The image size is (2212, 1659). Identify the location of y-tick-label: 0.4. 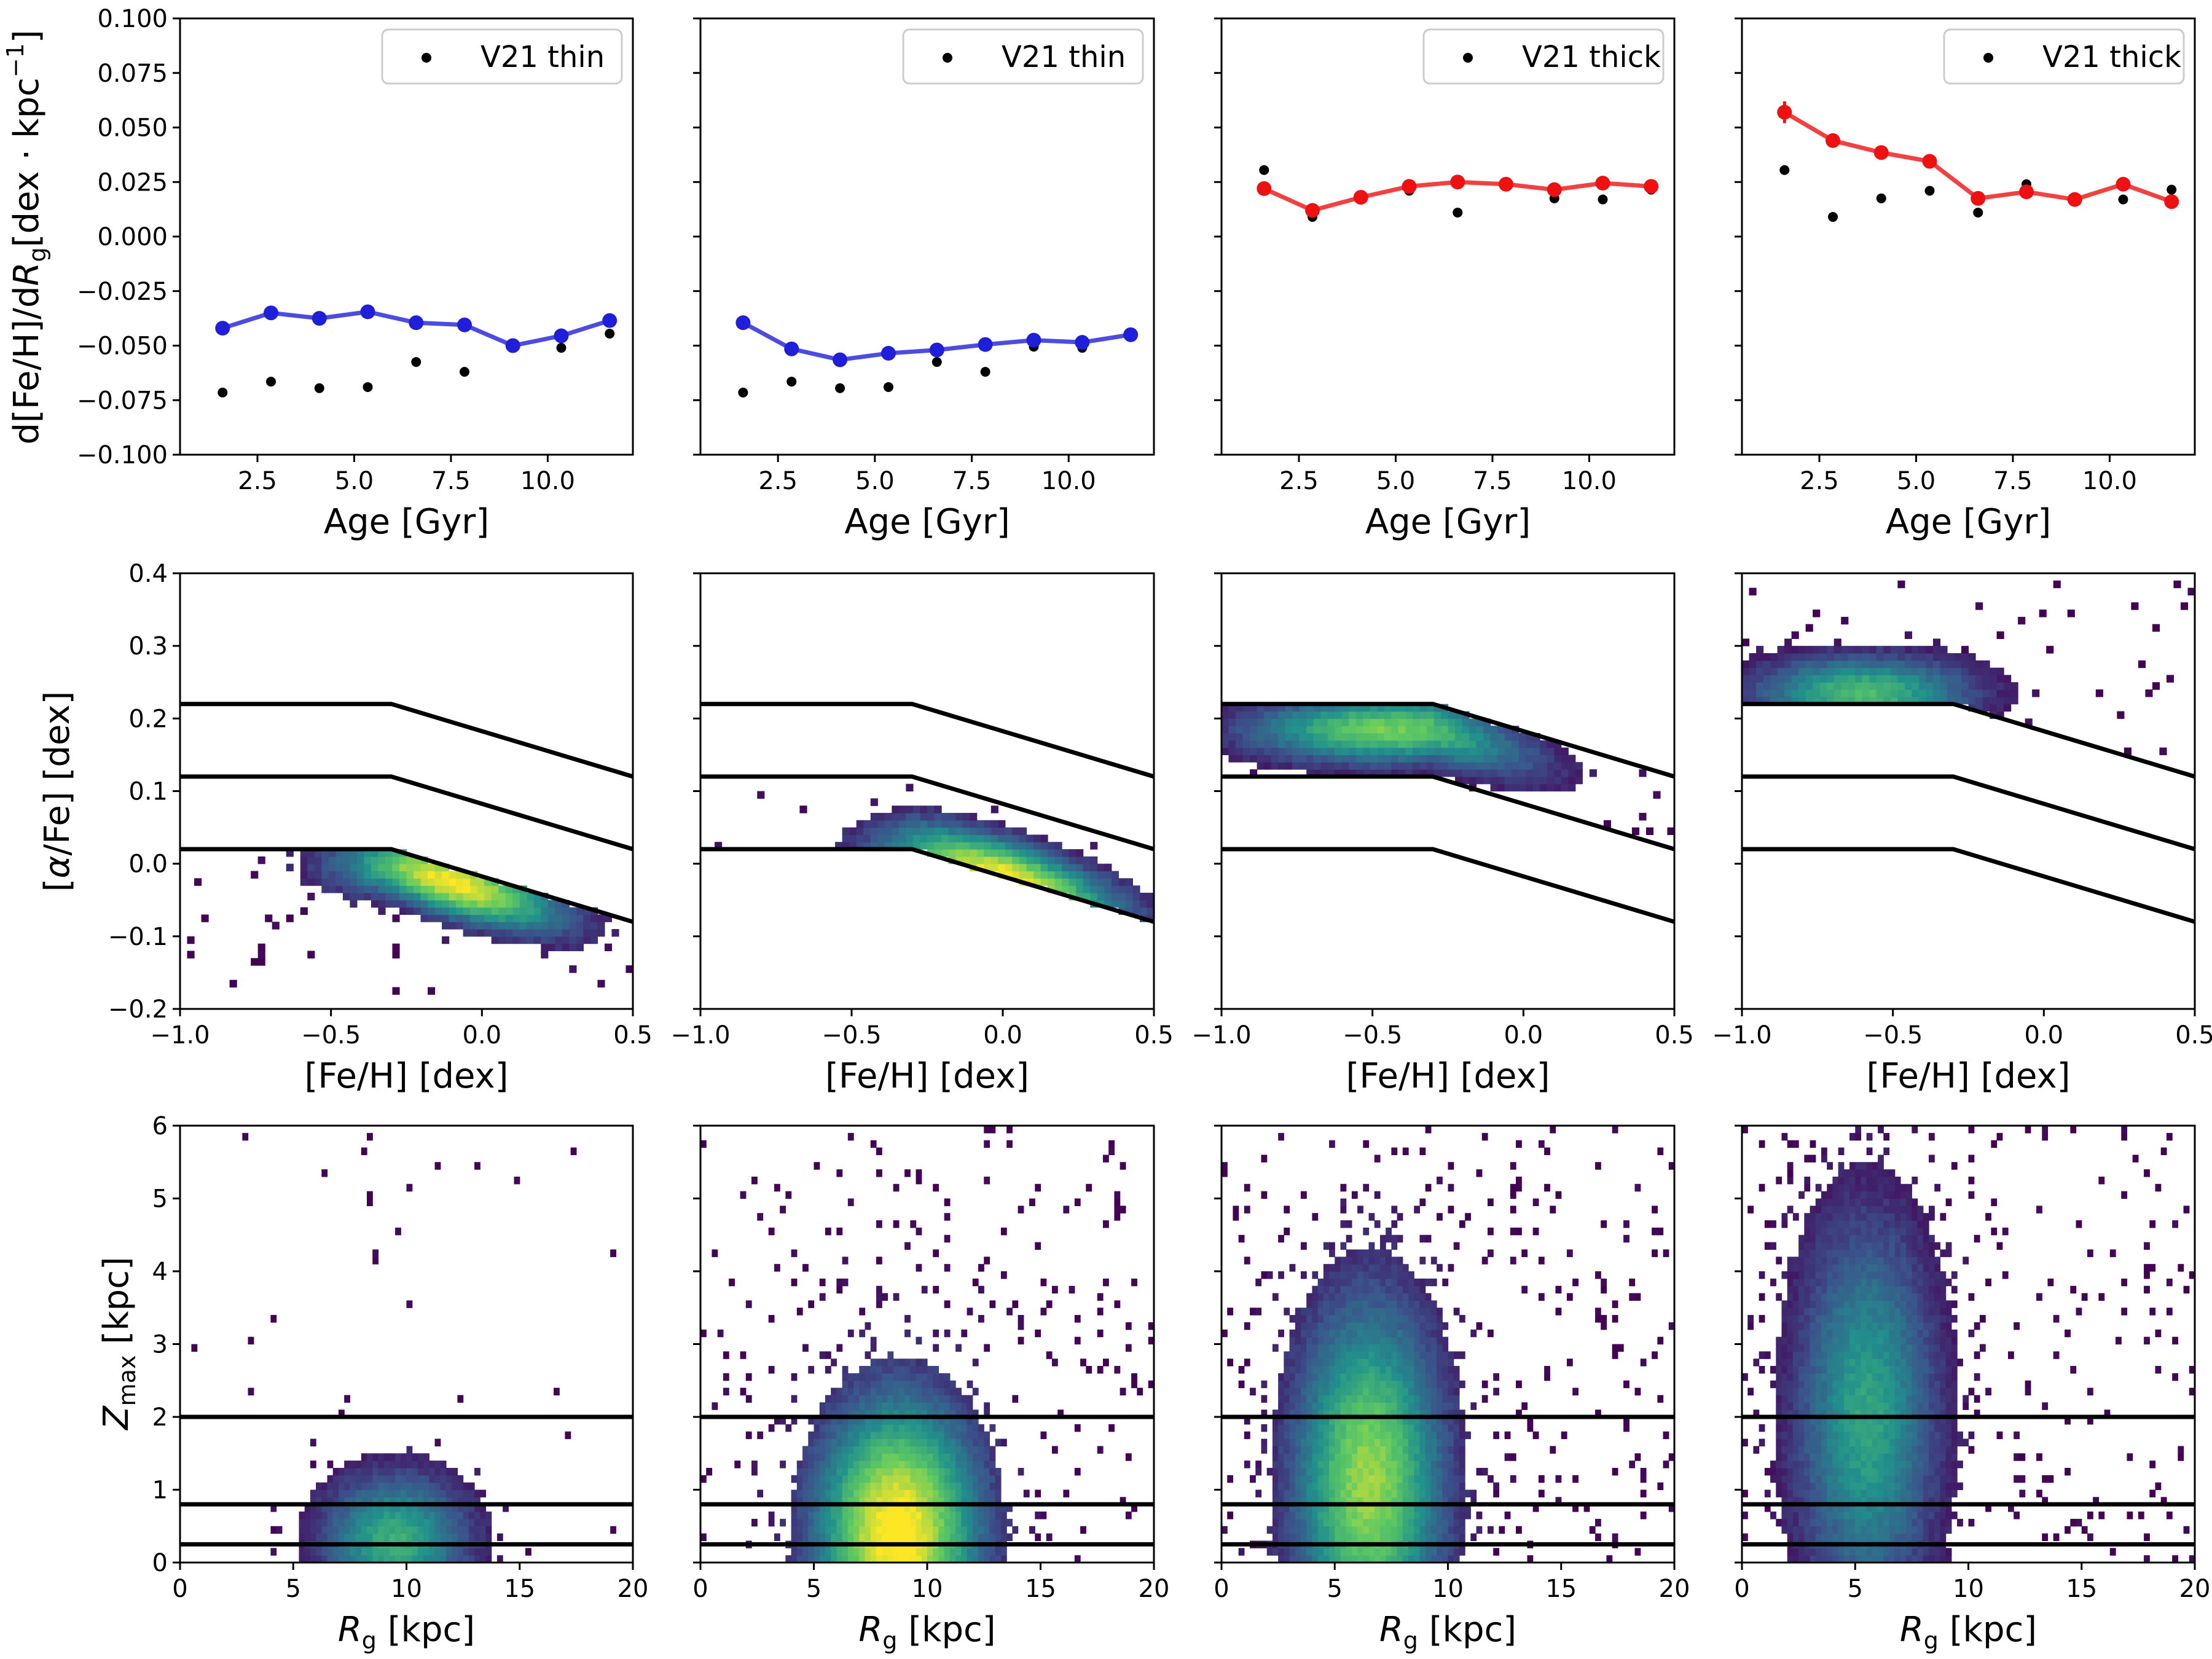
(148, 574).